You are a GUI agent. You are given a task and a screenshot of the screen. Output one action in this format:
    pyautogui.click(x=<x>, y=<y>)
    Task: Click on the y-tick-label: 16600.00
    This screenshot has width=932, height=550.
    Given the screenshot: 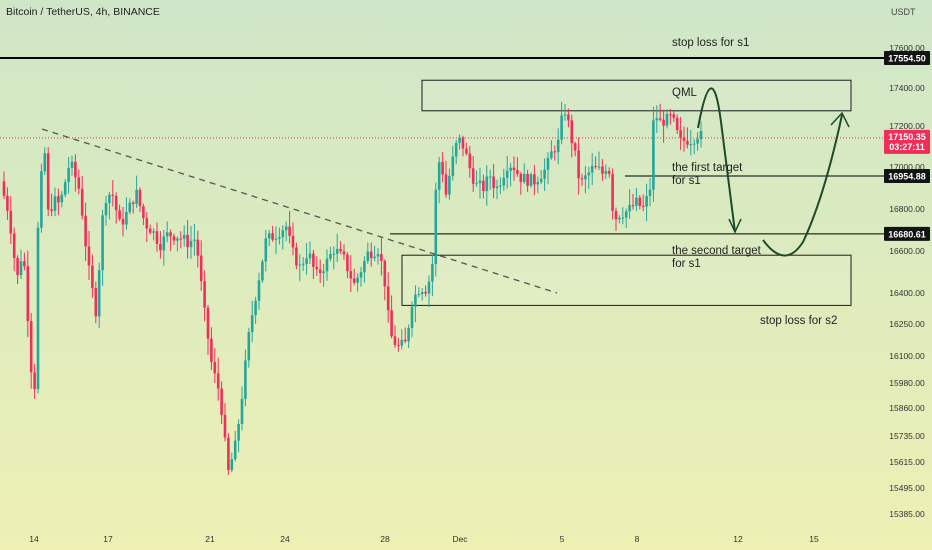 What is the action you would take?
    pyautogui.click(x=907, y=251)
    